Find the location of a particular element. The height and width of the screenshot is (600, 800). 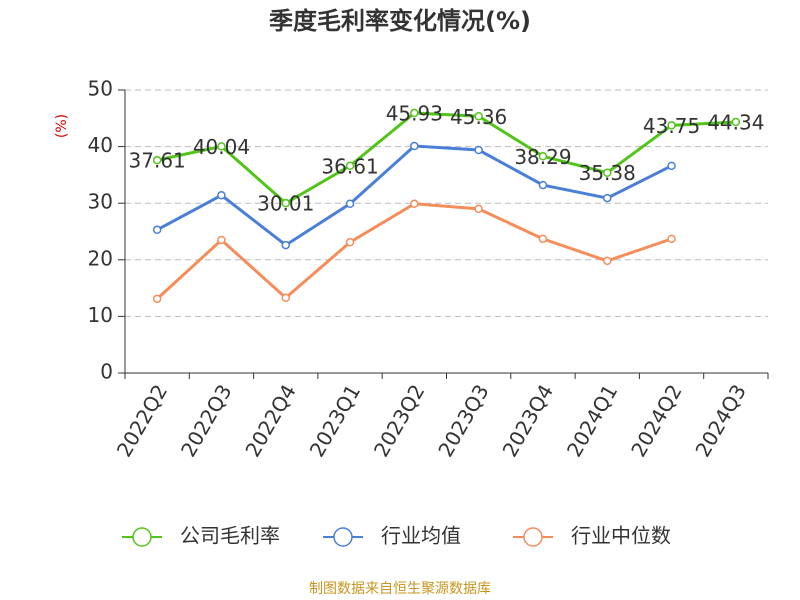

y-tick-label: 30 is located at coordinates (100, 202).